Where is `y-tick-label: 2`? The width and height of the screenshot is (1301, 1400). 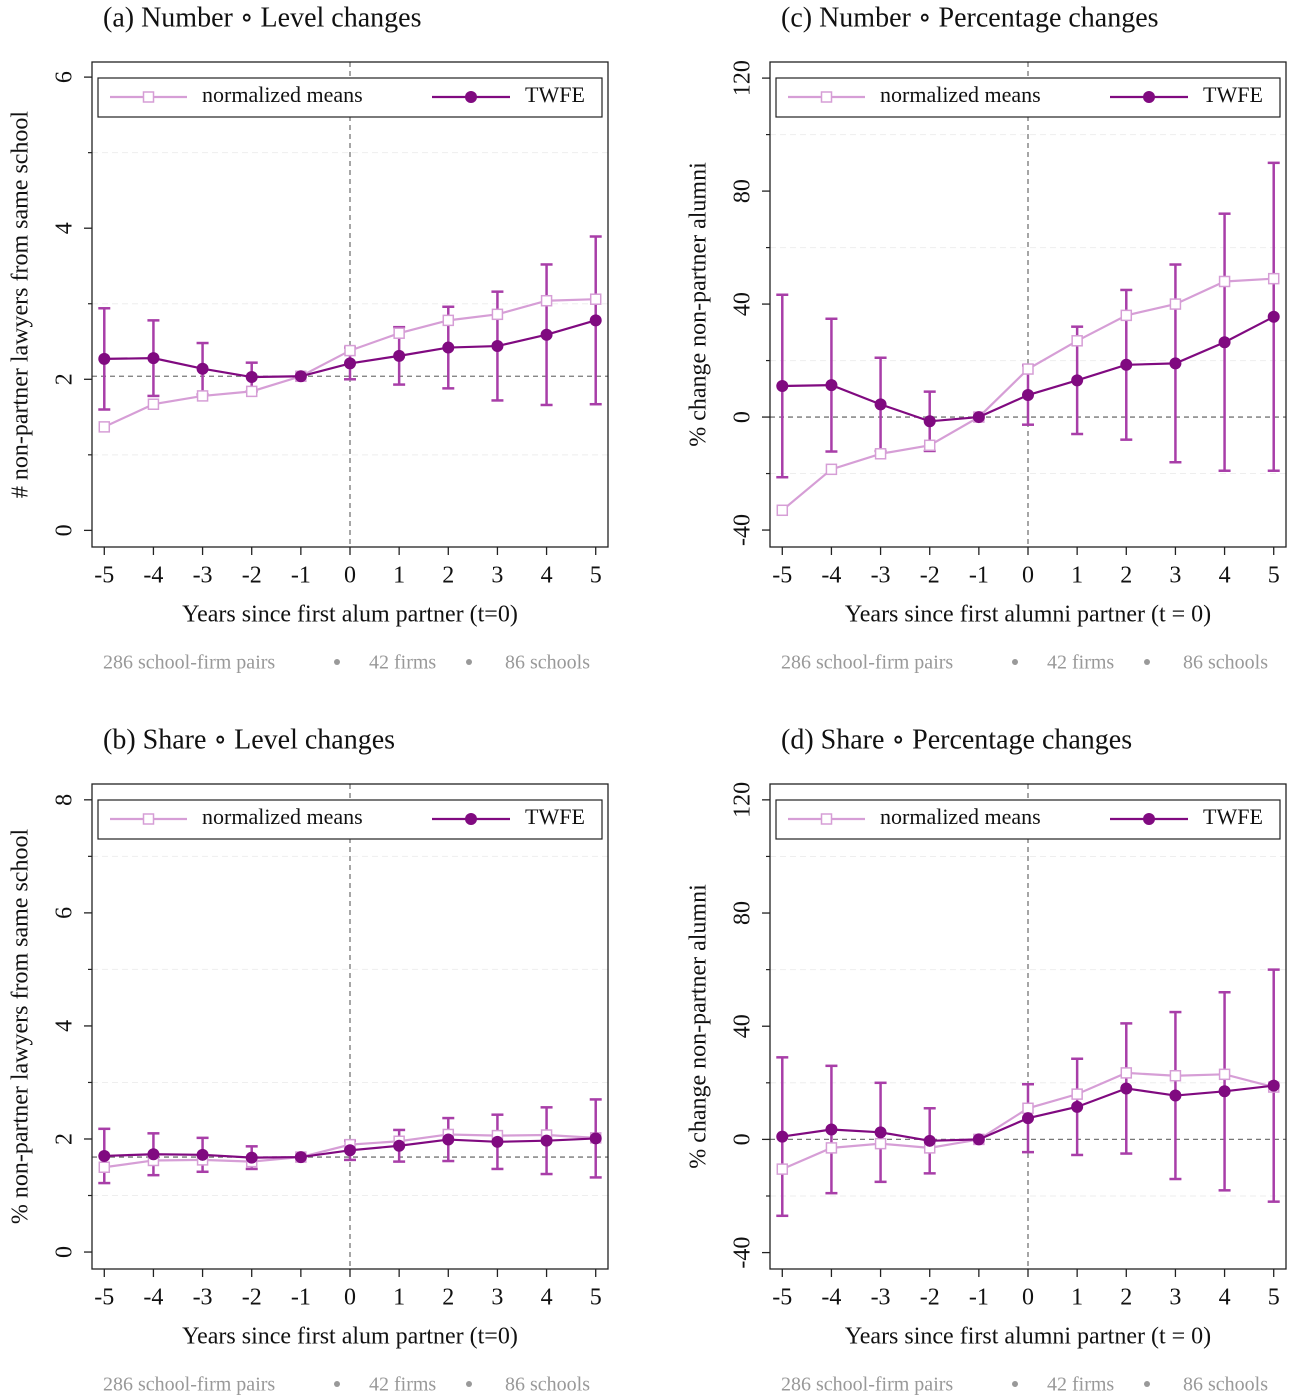
y-tick-label: 2 is located at coordinates (65, 1139).